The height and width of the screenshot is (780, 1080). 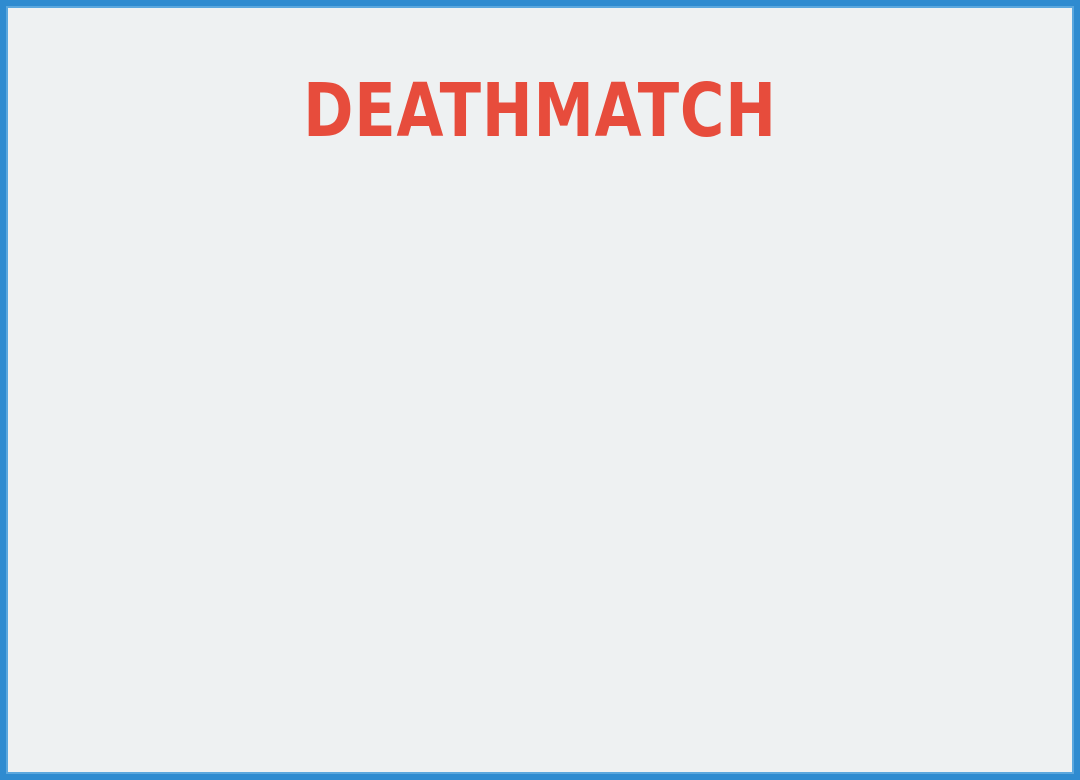 I want to click on game-title: DEATHMATCH, so click(x=540, y=111).